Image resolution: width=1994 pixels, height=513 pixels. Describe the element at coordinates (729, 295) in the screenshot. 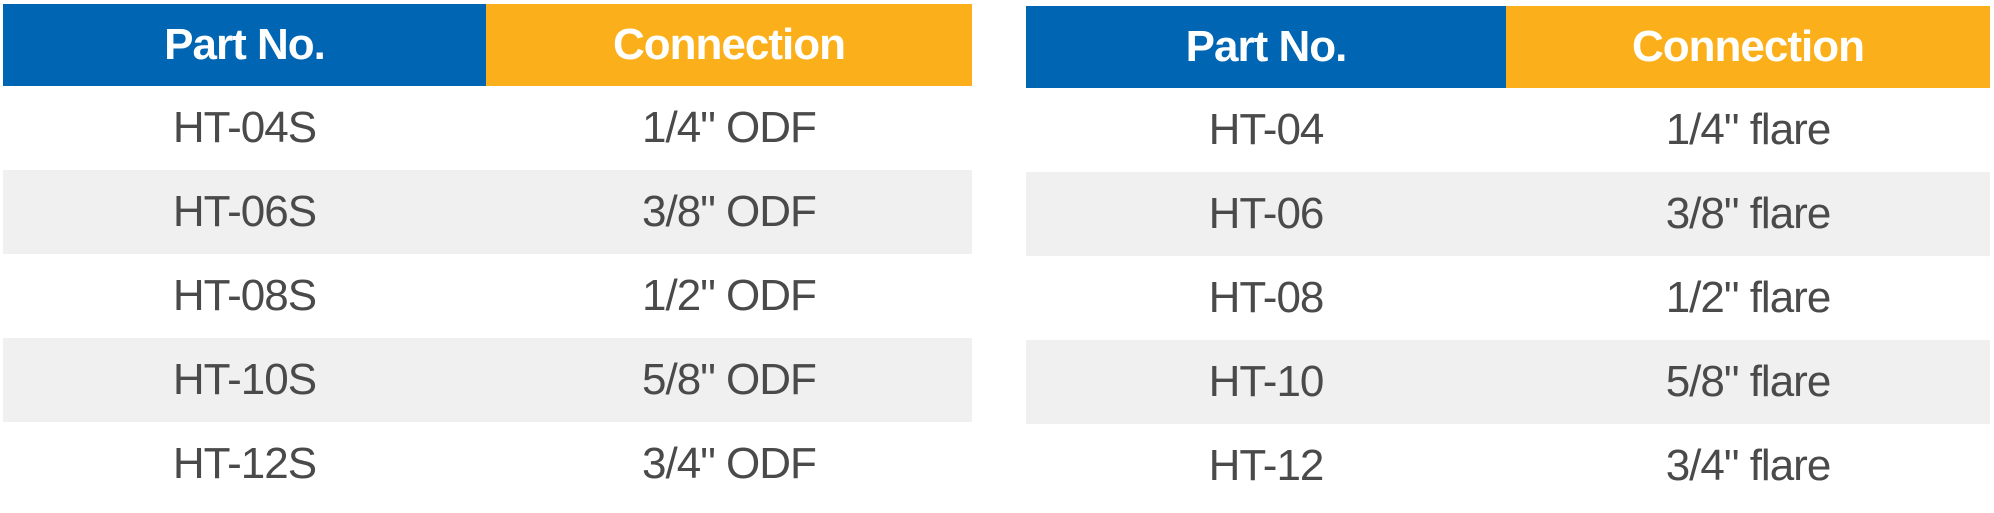

I see `table-cell: 1/2" ODF` at that location.